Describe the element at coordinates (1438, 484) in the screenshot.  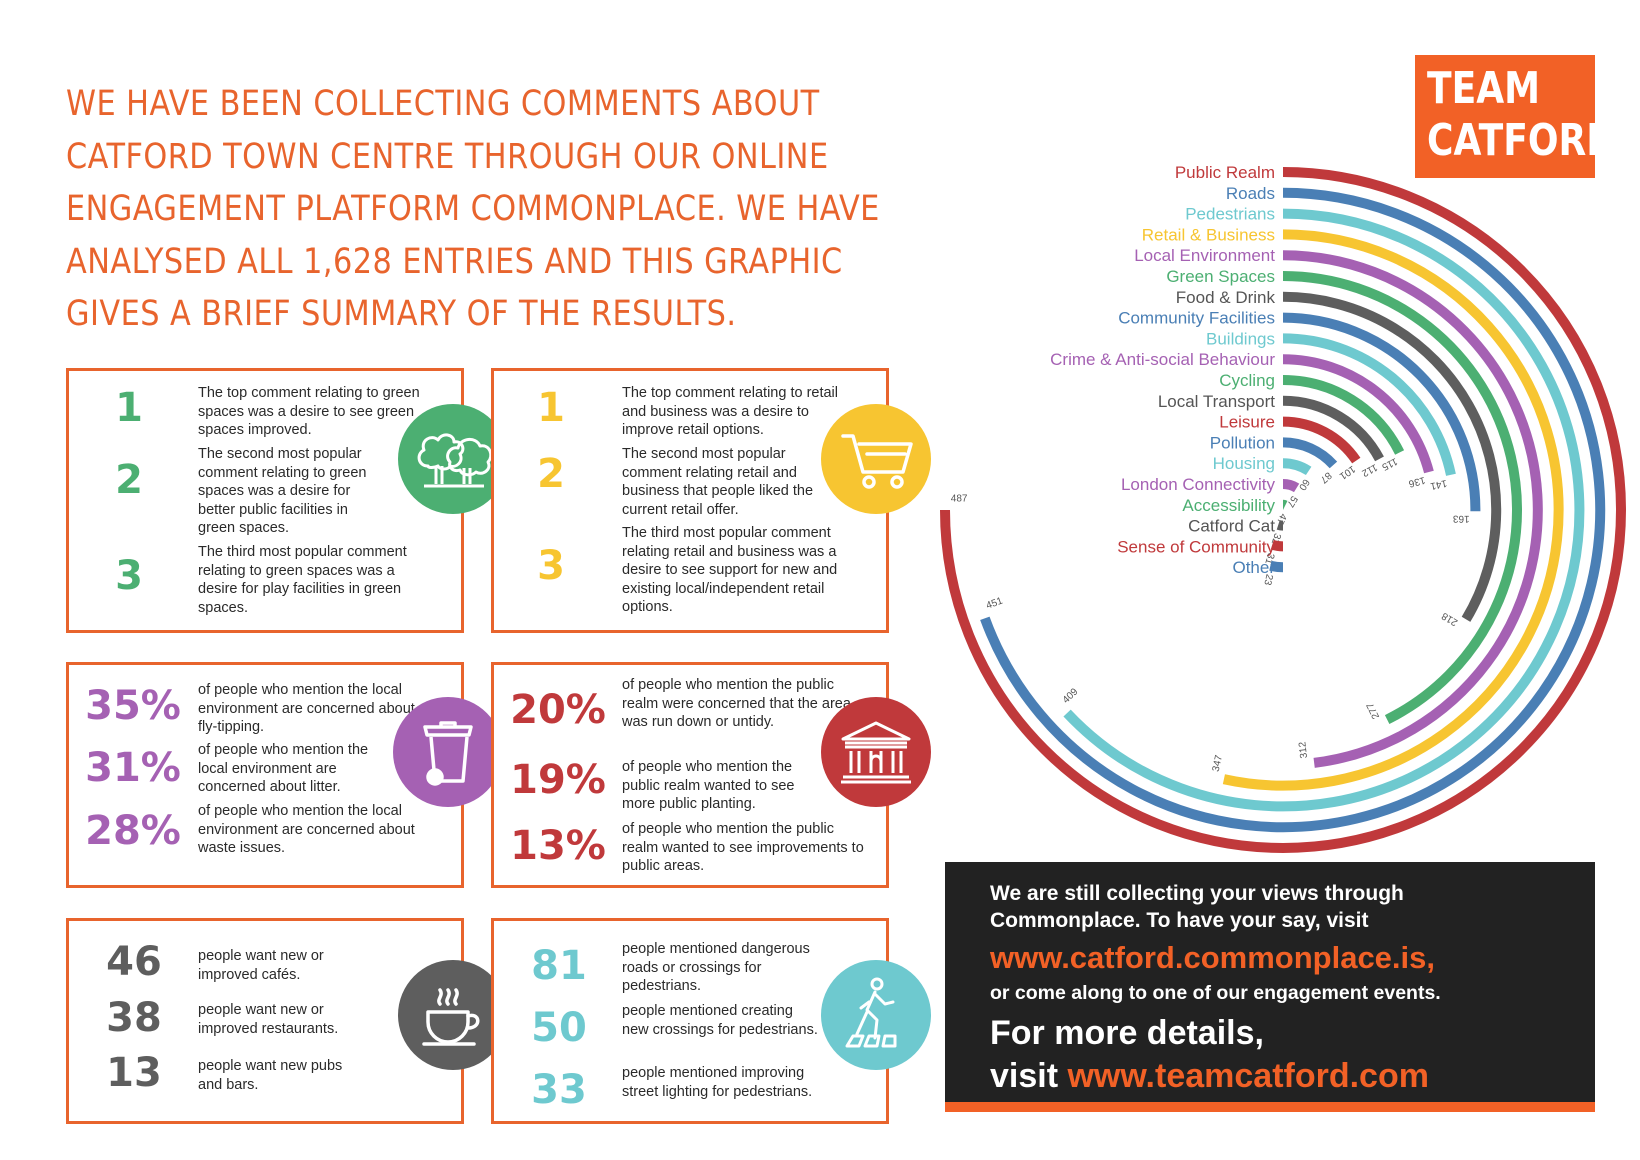
I see `value-label: 141` at that location.